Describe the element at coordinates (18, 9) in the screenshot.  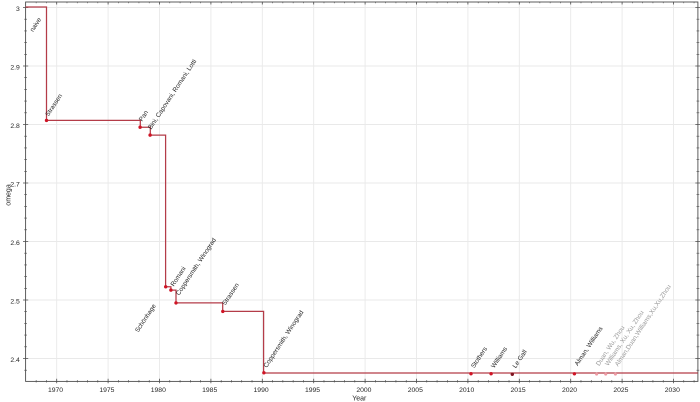
I see `svg-text: 3` at that location.